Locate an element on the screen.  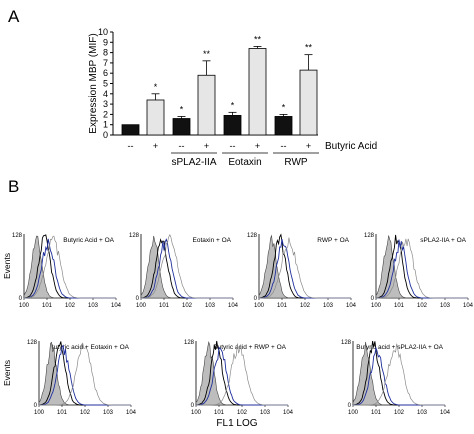
y-tick-label: 6 is located at coordinates (105, 73).